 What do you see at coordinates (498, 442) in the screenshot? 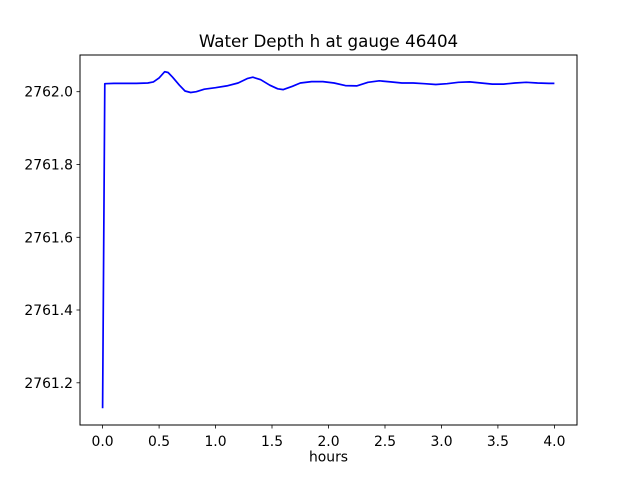
I see `x-tick-label: 3.5` at bounding box center [498, 442].